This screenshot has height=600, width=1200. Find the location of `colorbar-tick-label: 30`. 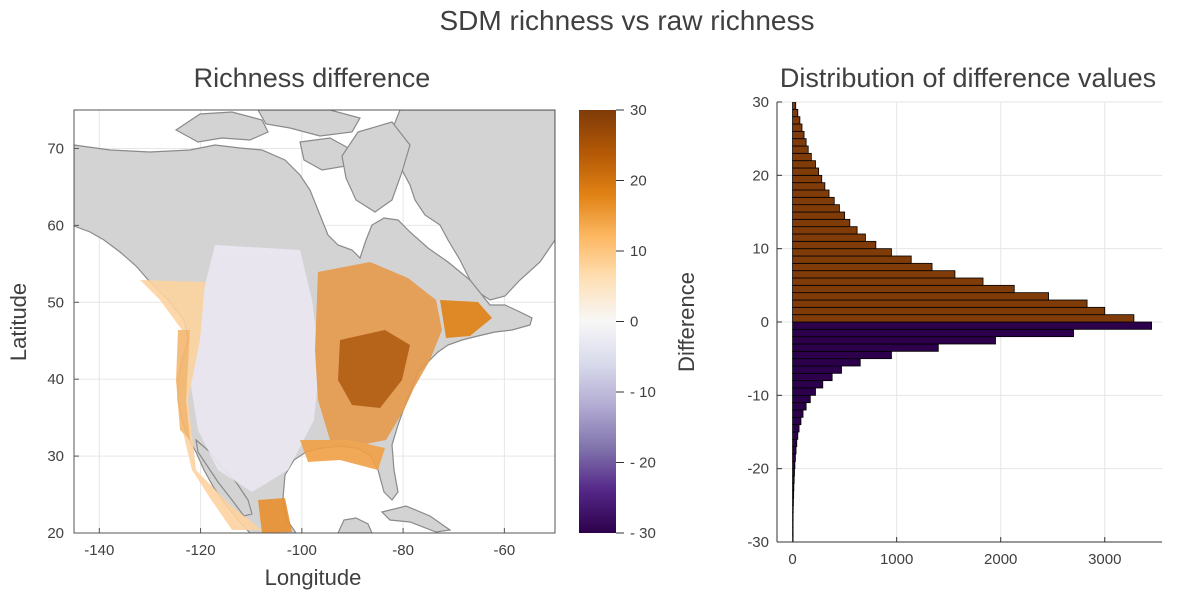

colorbar-tick-label: 30 is located at coordinates (638, 110).